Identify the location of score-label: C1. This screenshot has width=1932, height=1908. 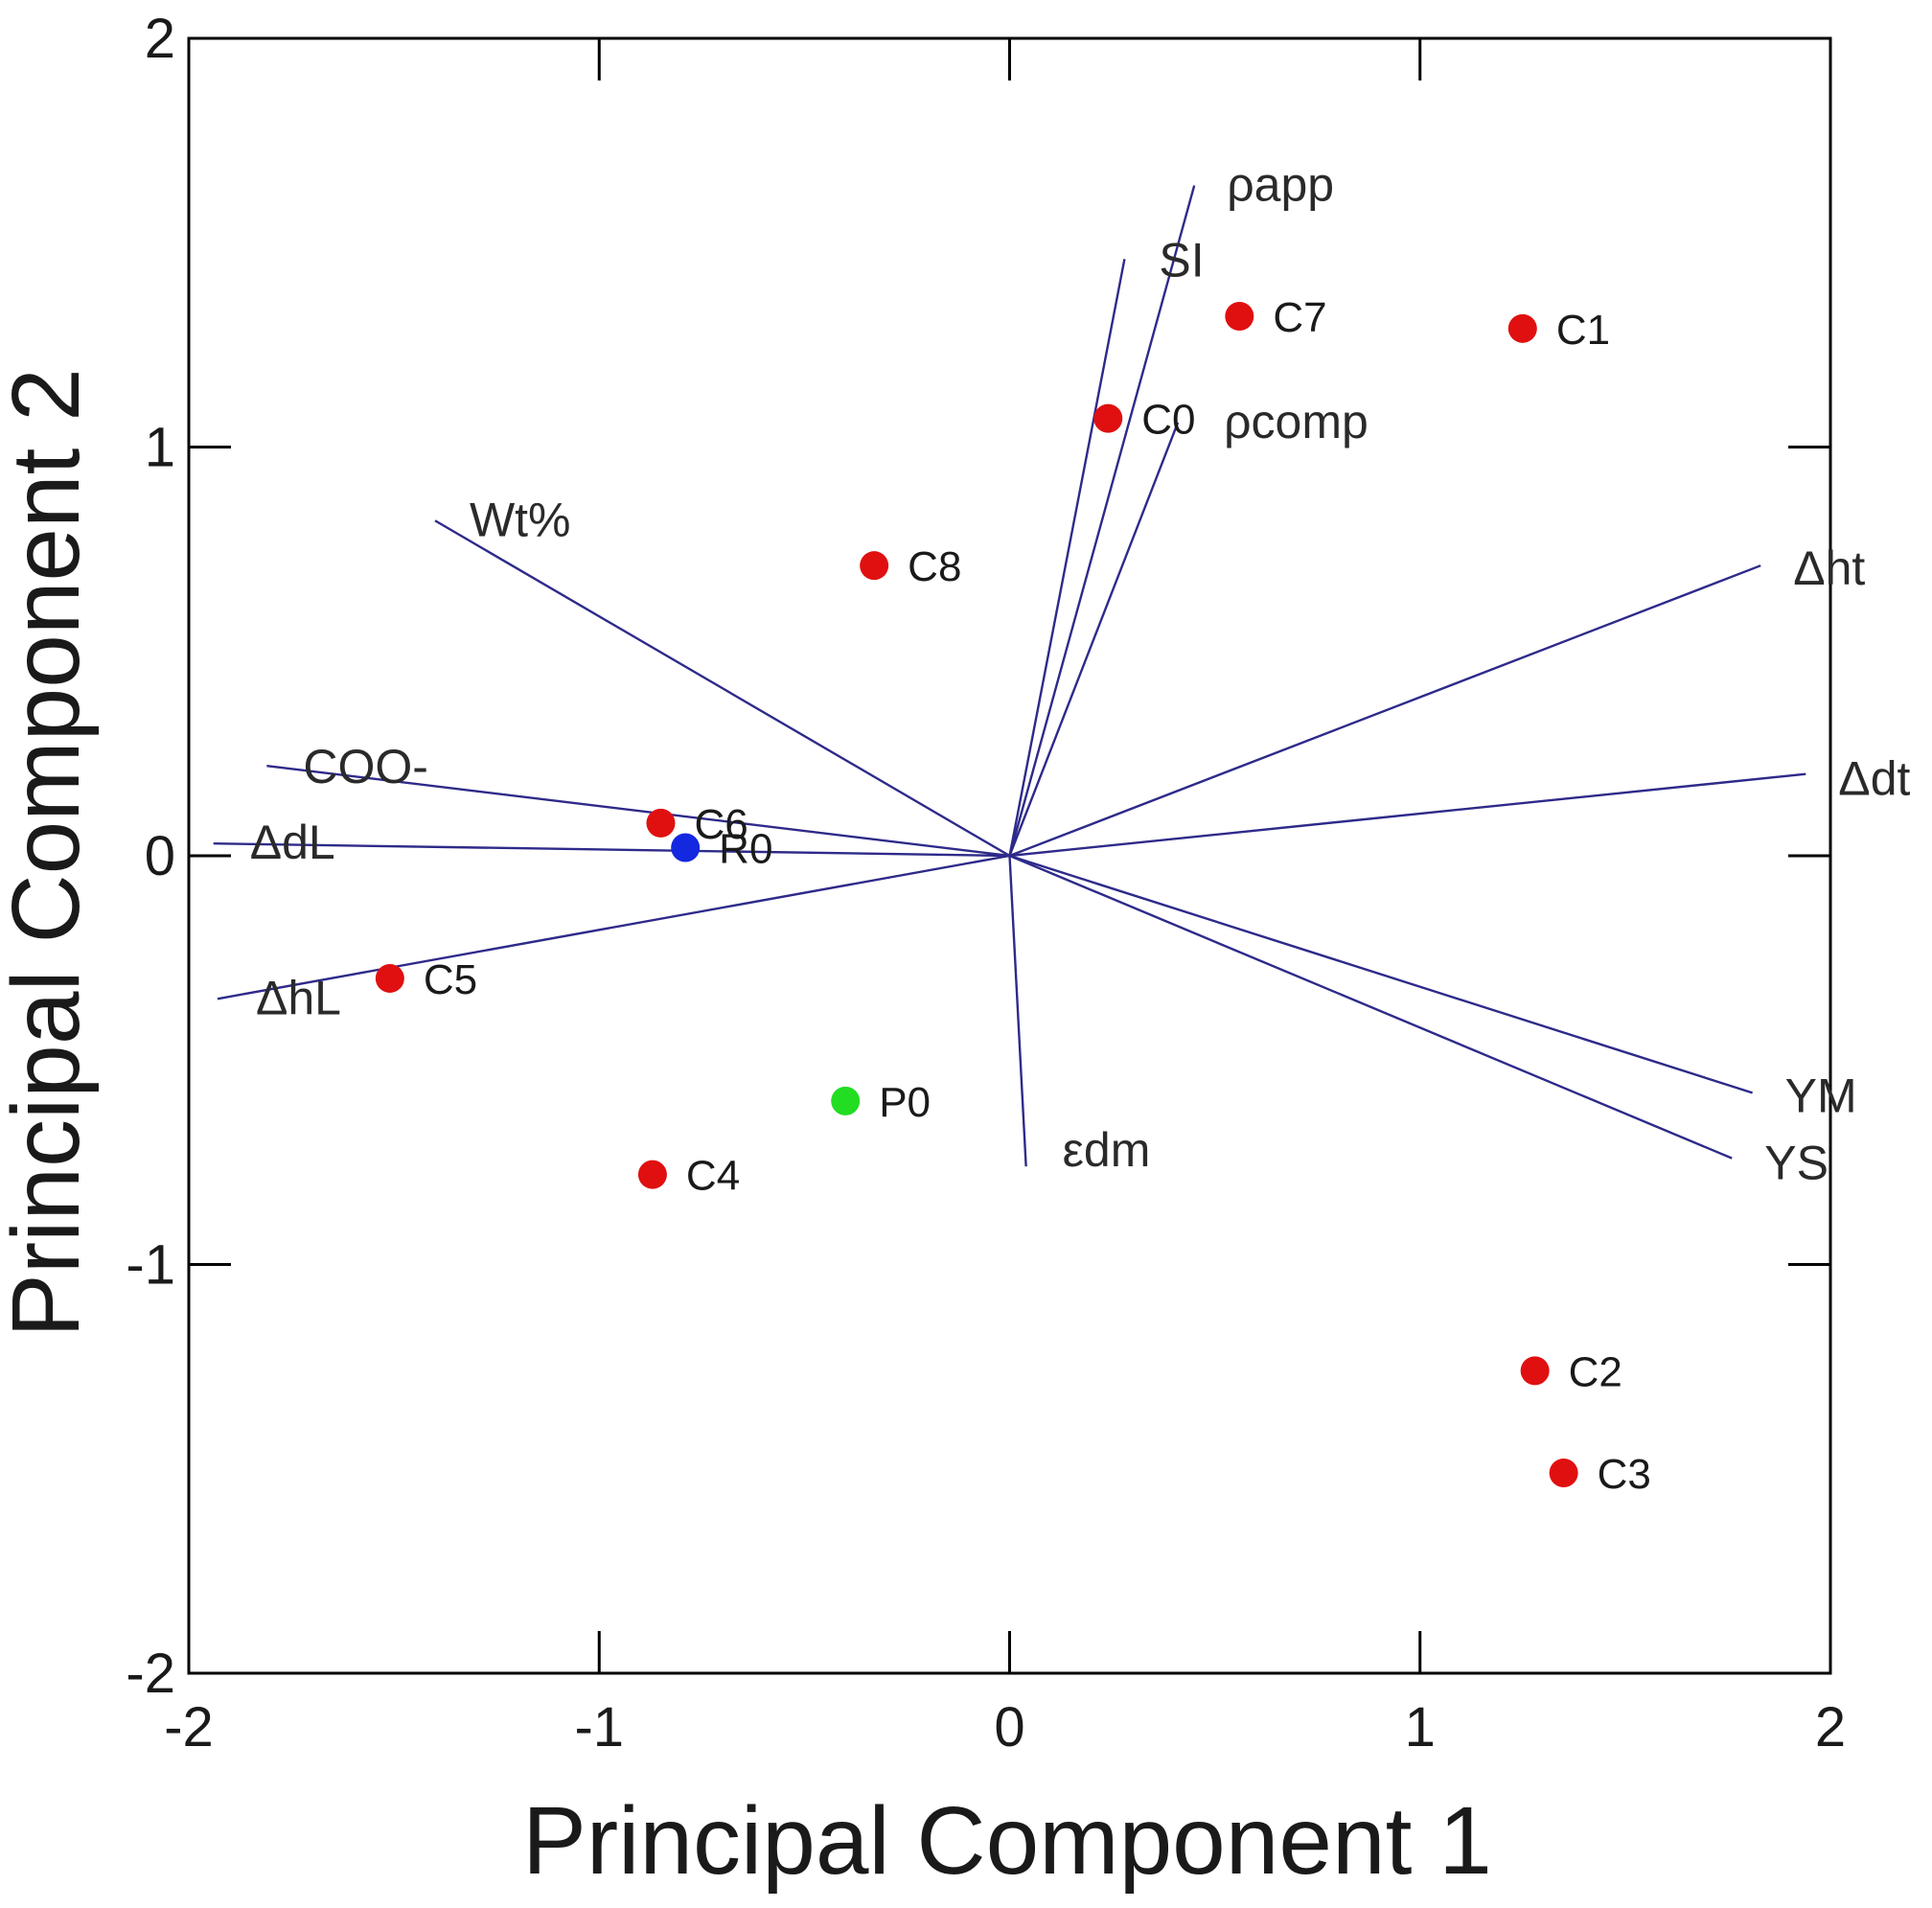
(1583, 330).